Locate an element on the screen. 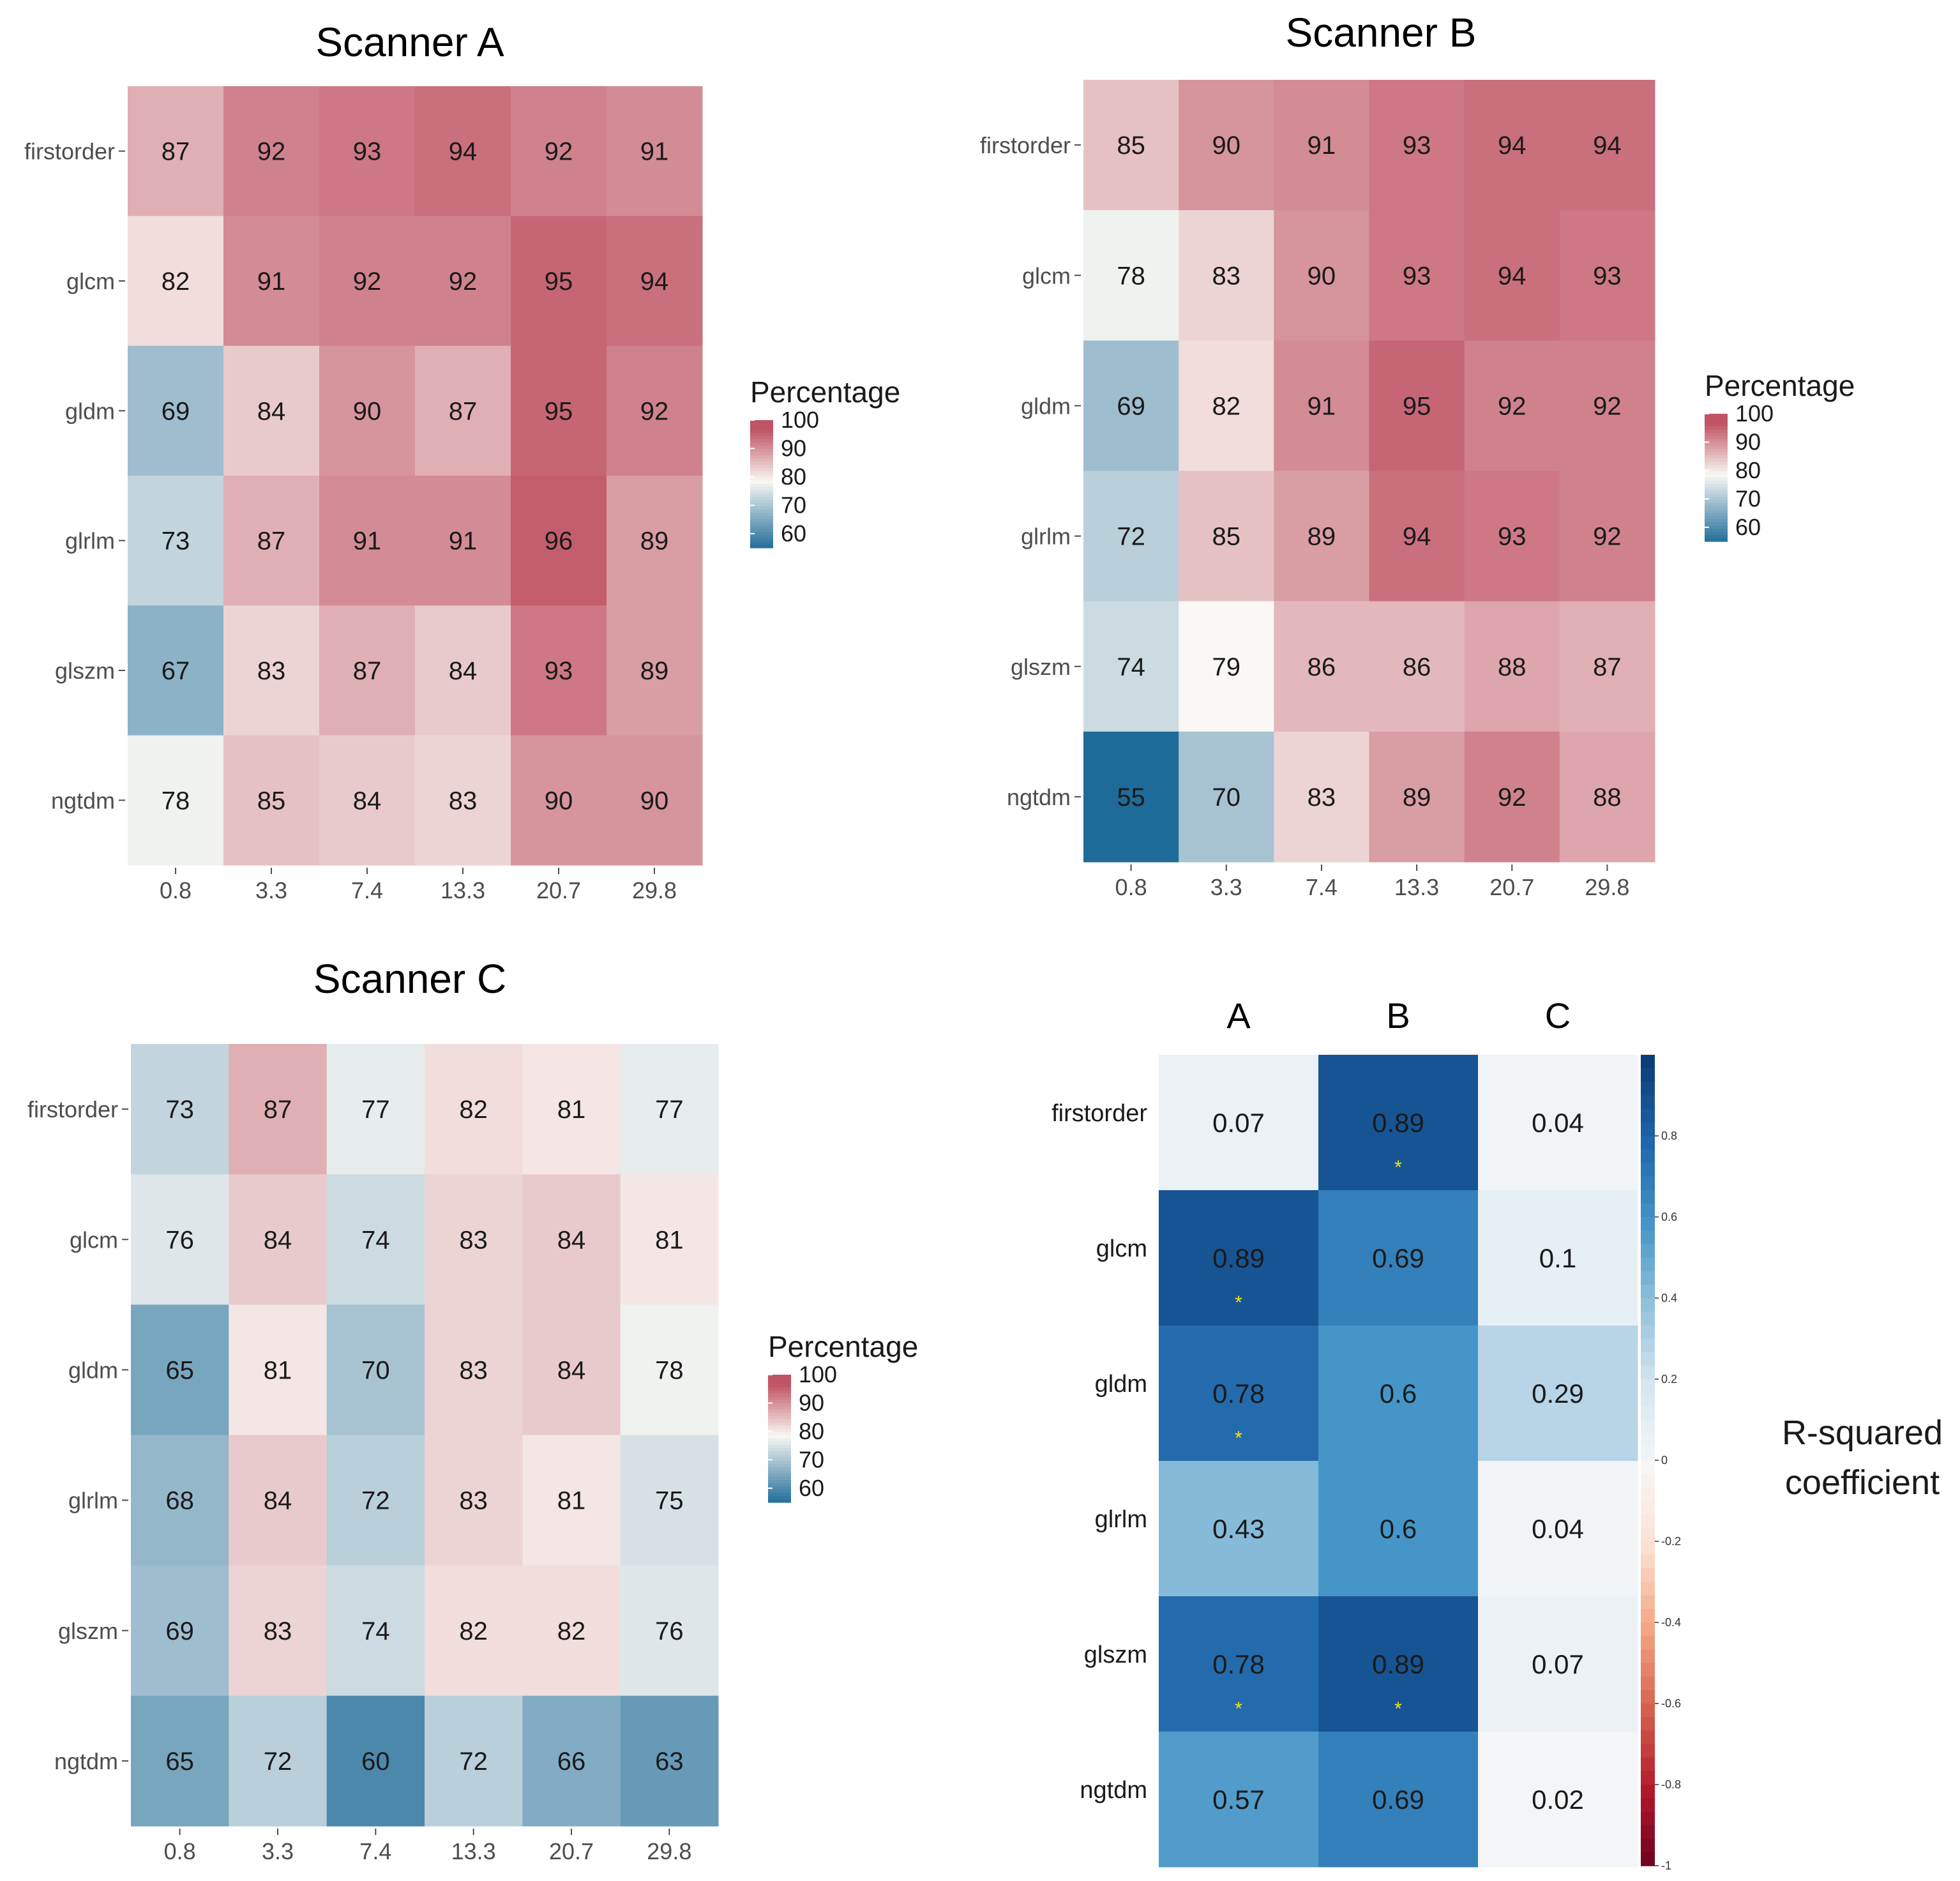 Image resolution: width=1960 pixels, height=1881 pixels. rsquared-value: 0.07 is located at coordinates (1558, 1664).